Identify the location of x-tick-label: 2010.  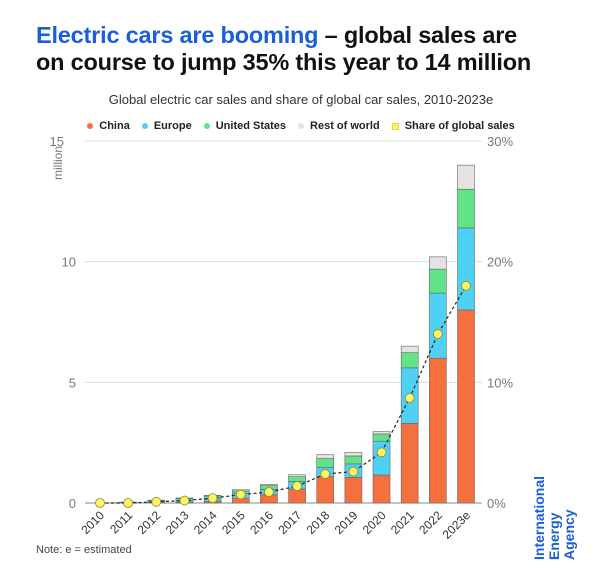
(92, 522).